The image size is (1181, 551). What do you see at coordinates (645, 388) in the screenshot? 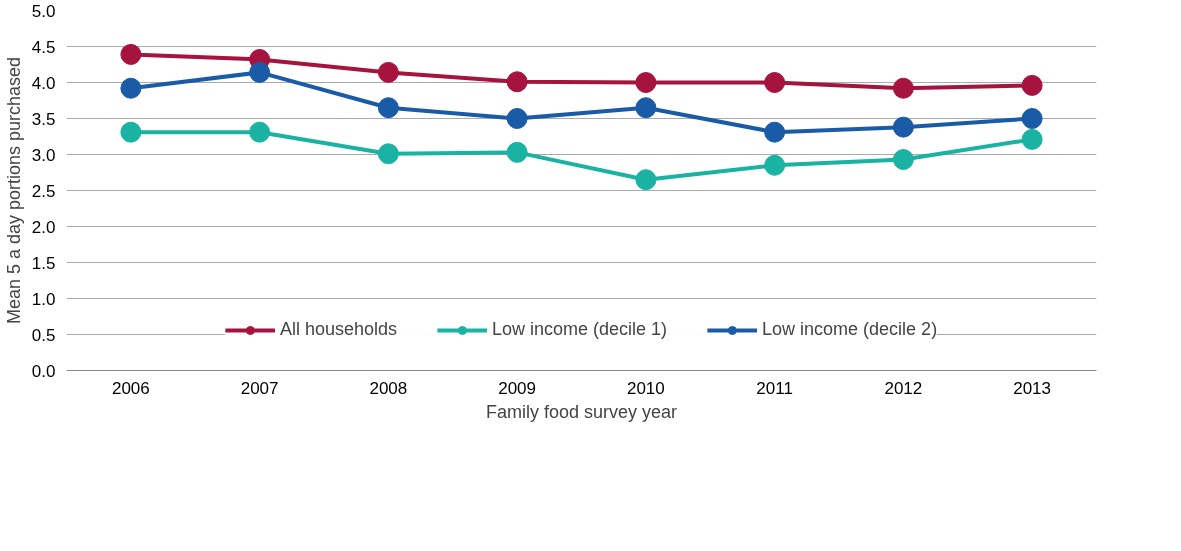
I see `x-tick-label: 2010` at bounding box center [645, 388].